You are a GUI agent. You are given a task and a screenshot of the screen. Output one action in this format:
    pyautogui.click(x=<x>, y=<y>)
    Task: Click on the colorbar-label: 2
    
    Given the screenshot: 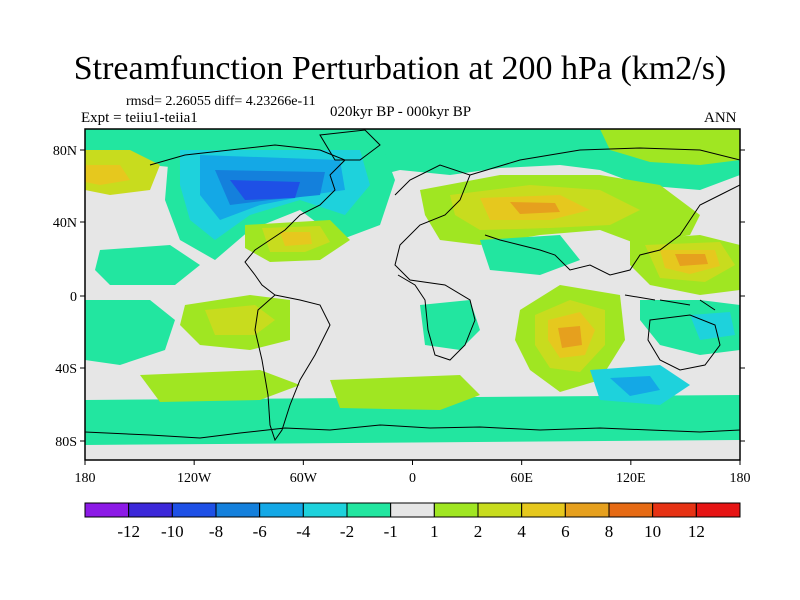 What is the action you would take?
    pyautogui.click(x=478, y=531)
    